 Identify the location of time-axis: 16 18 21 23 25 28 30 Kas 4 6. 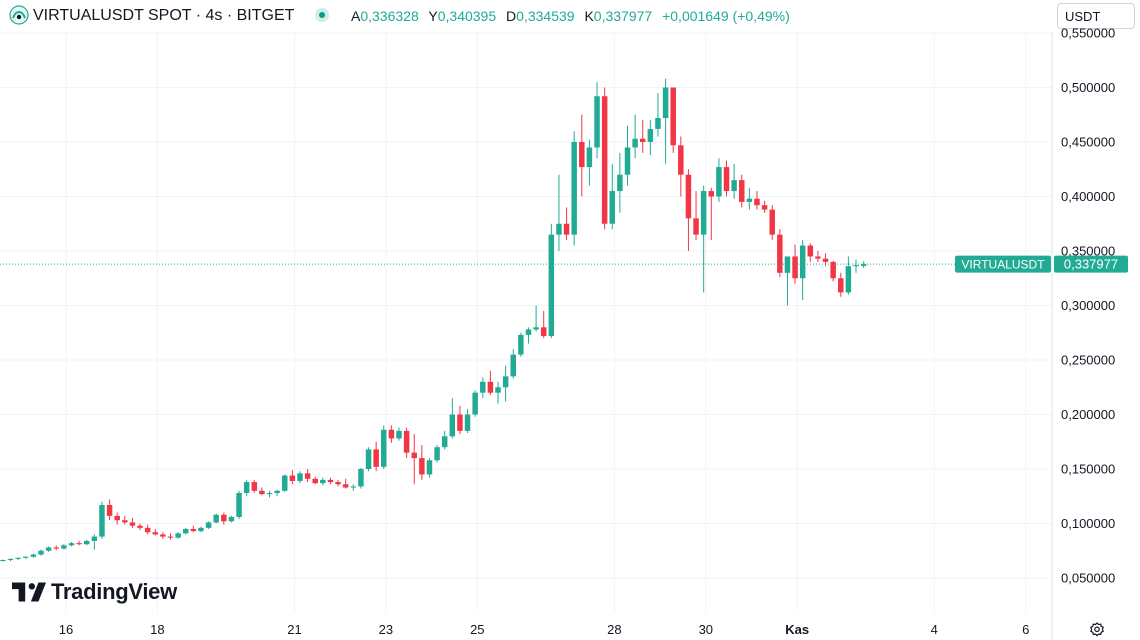
(544, 629).